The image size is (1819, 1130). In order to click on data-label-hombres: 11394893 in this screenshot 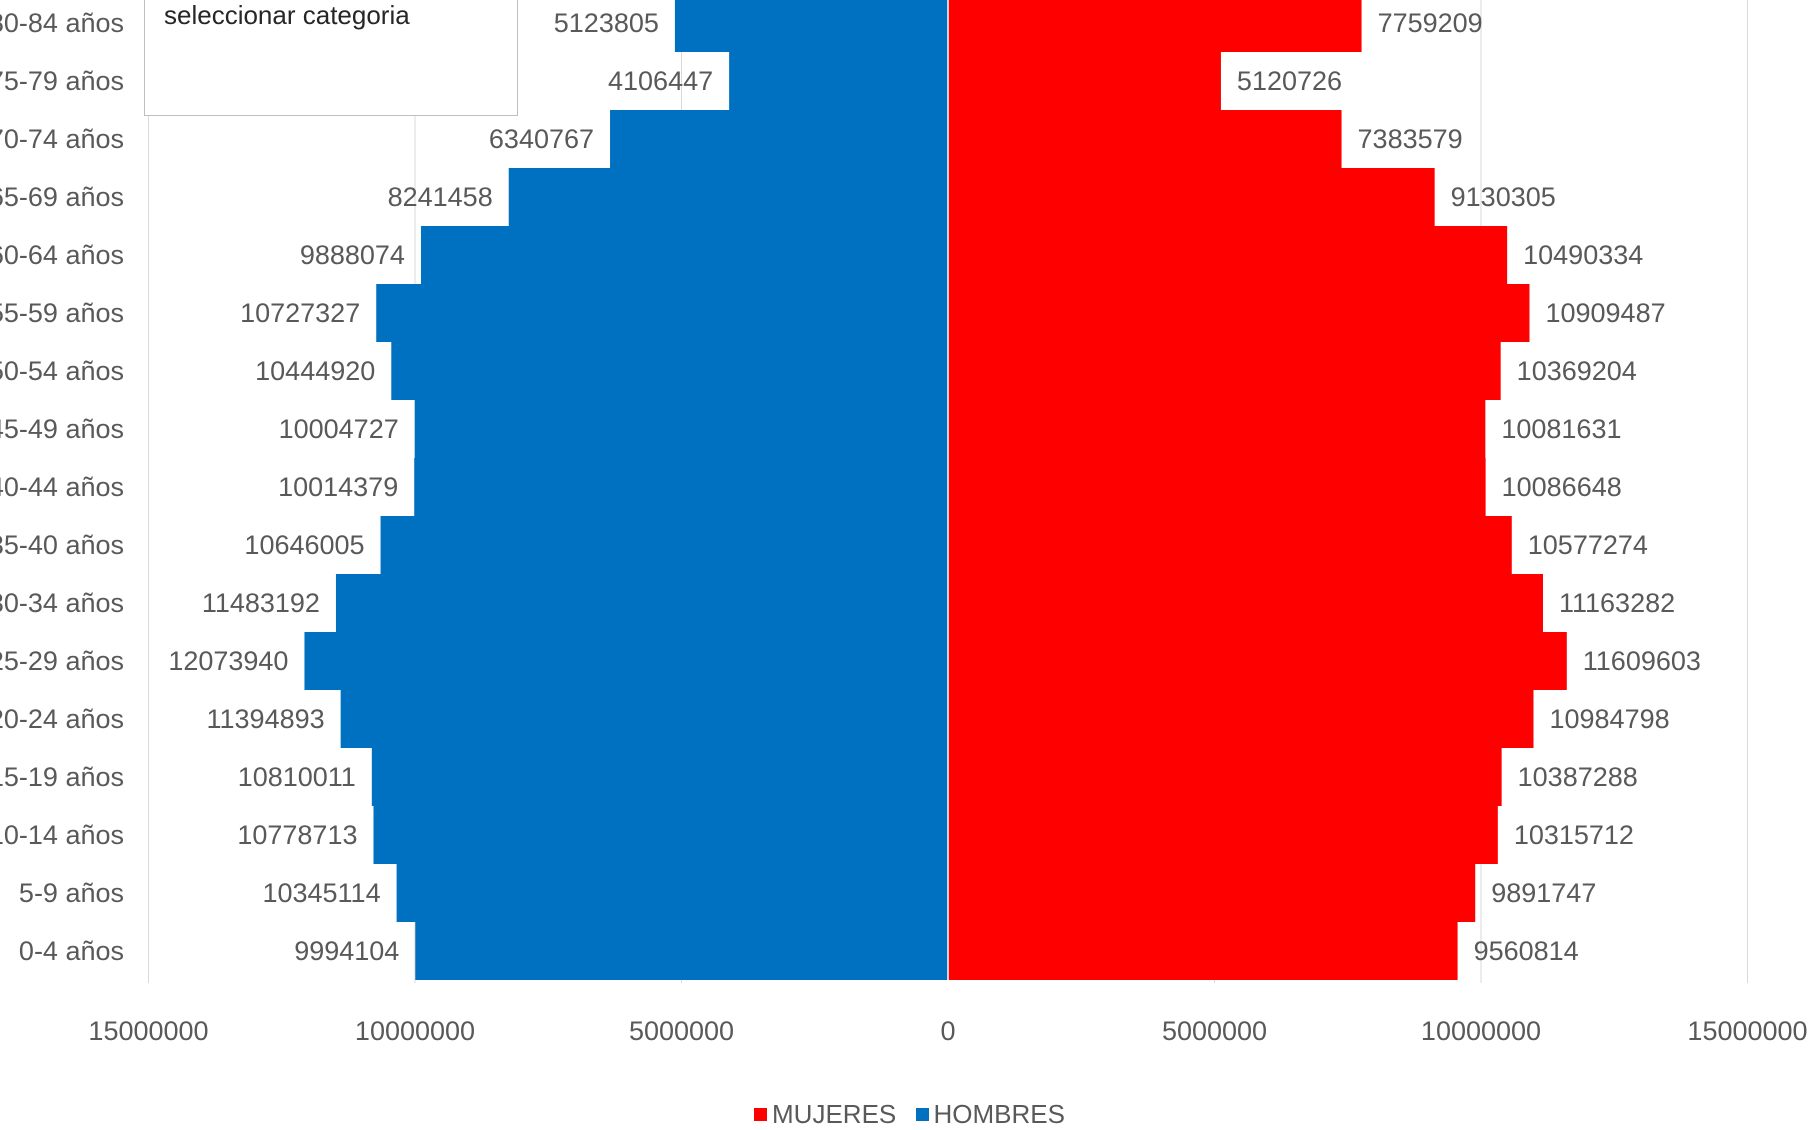, I will do `click(266, 719)`.